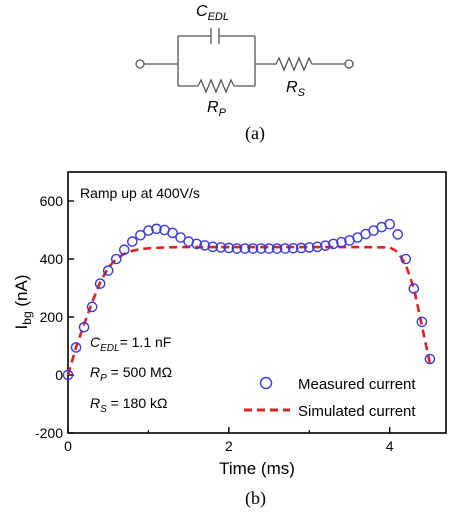 Image resolution: width=464 pixels, height=518 pixels. I want to click on y-axis-label: Ibg (nA), so click(23, 302).